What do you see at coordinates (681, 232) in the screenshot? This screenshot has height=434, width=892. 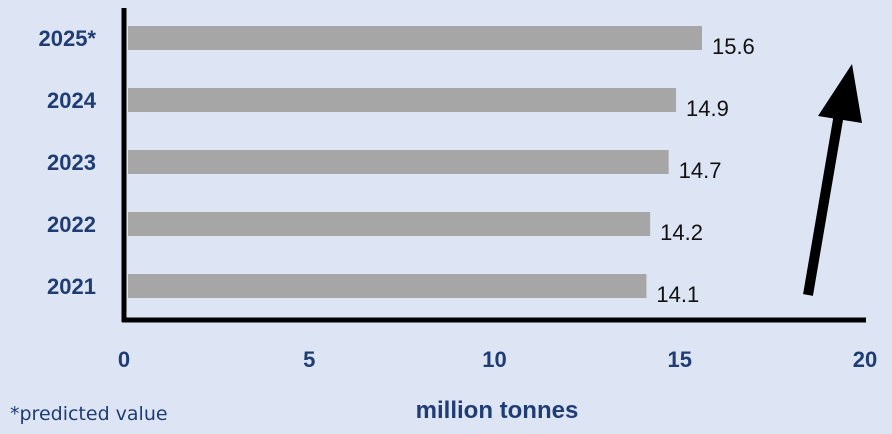 I see `value-label-2022: 14.2` at bounding box center [681, 232].